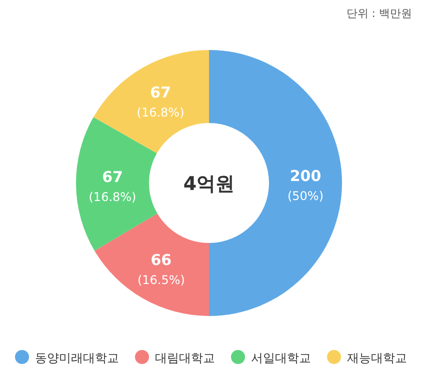 The height and width of the screenshot is (371, 422). Describe the element at coordinates (379, 13) in the screenshot. I see `chart-subtitle: 단위 : 백만원` at that location.